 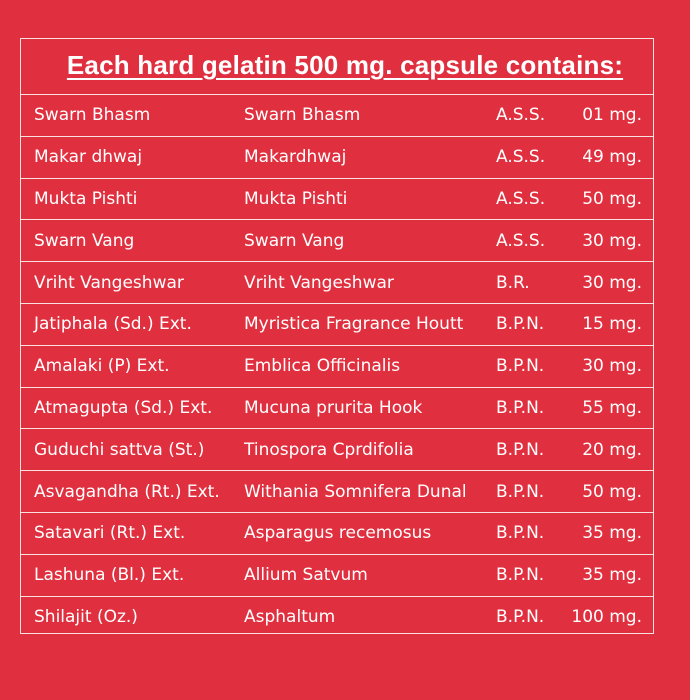 What do you see at coordinates (84, 240) in the screenshot?
I see `ingredient-name: Swarn Vang` at bounding box center [84, 240].